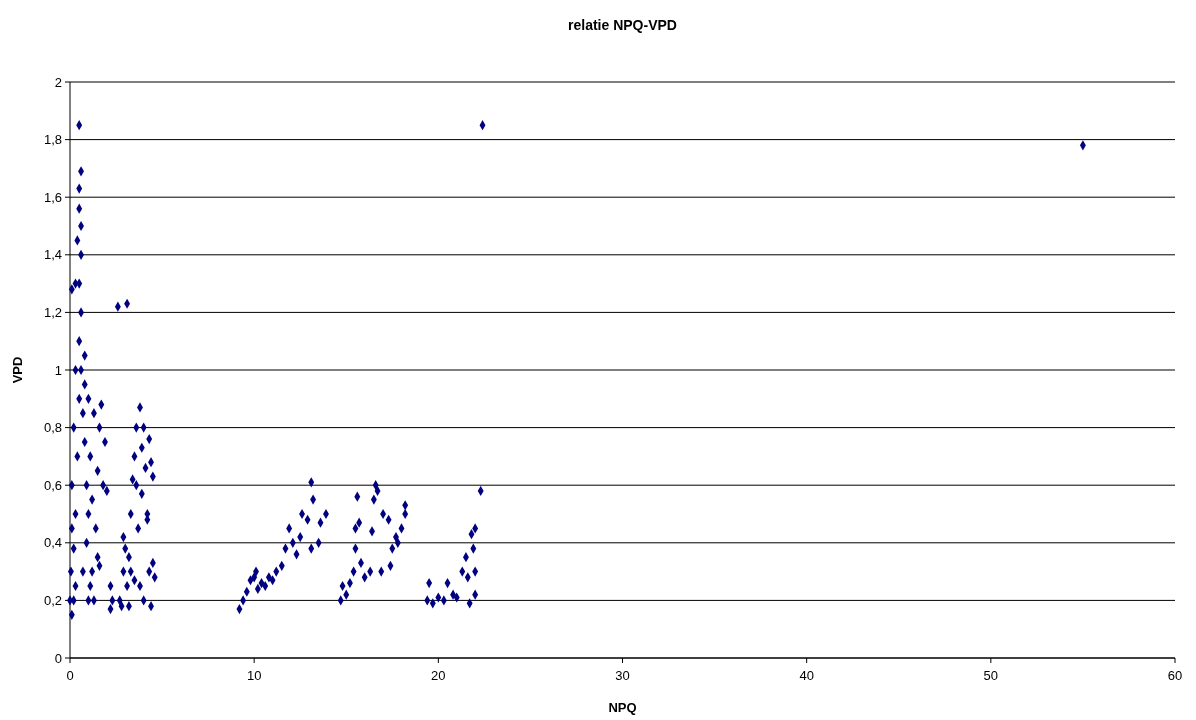 The image size is (1196, 720). Describe the element at coordinates (806, 675) in the screenshot. I see `x-tick-label: 40` at that location.